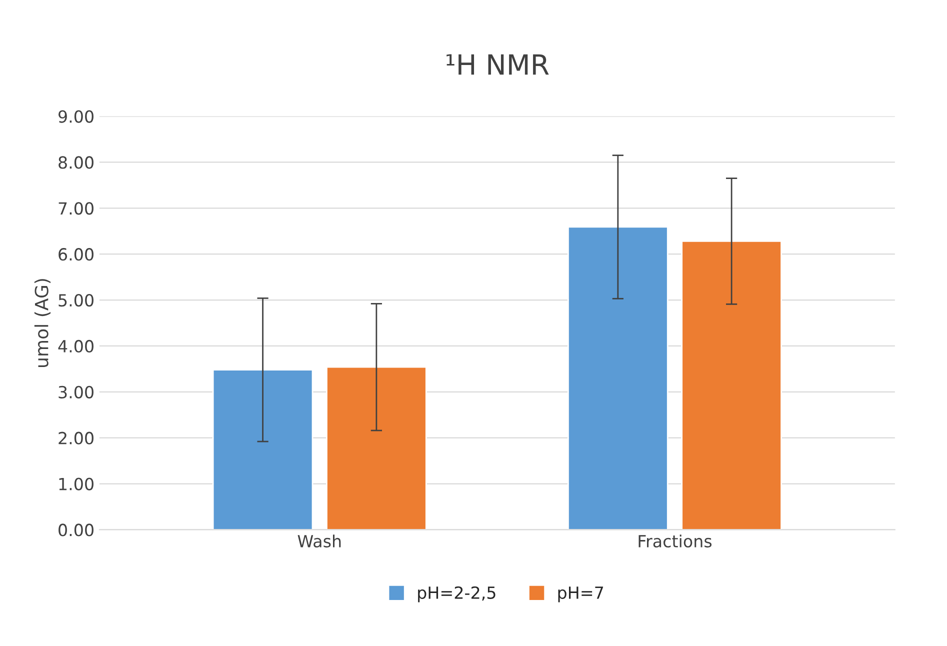 This screenshot has width=947, height=646. Describe the element at coordinates (675, 541) in the screenshot. I see `x-tick-label: Fractions` at that location.